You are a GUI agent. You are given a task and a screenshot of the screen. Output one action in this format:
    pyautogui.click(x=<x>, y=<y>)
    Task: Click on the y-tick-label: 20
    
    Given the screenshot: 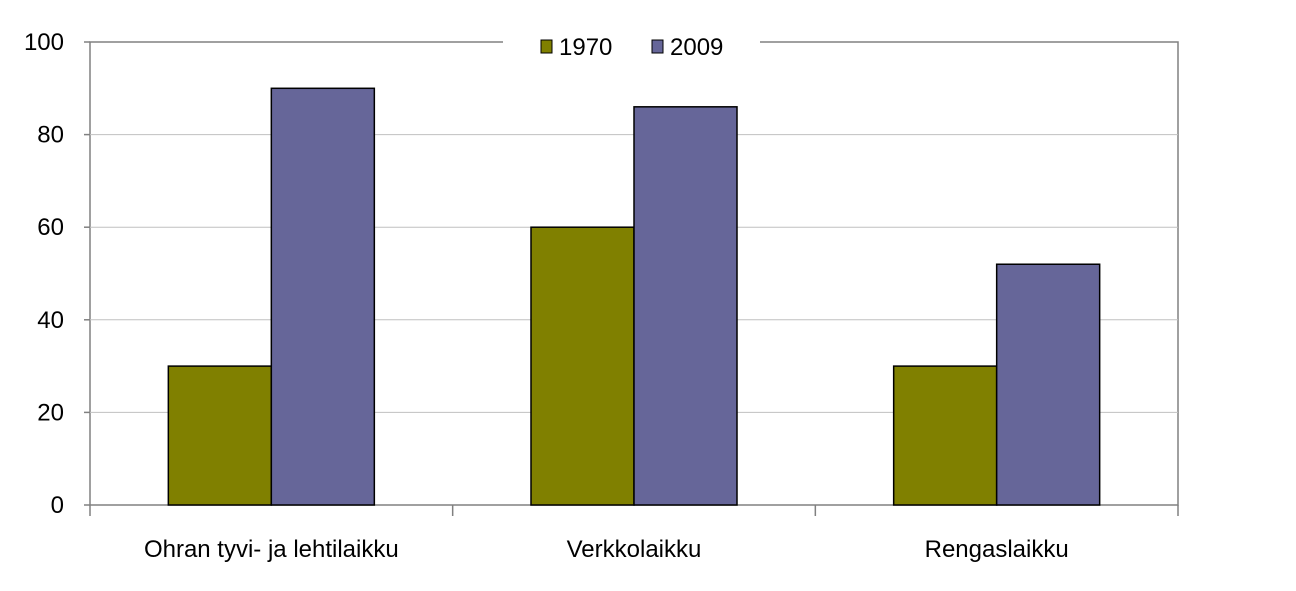 What is the action you would take?
    pyautogui.click(x=50, y=412)
    